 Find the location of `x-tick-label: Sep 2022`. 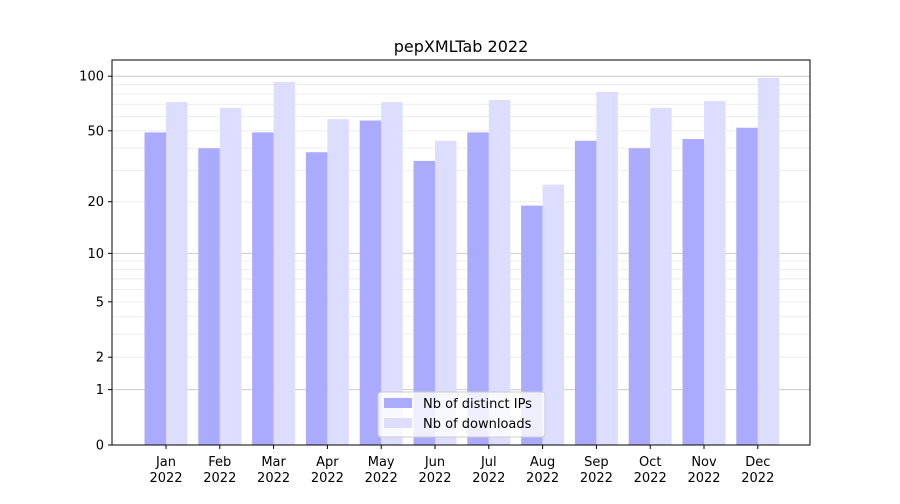

x-tick-label: Sep 2022 is located at coordinates (596, 470).